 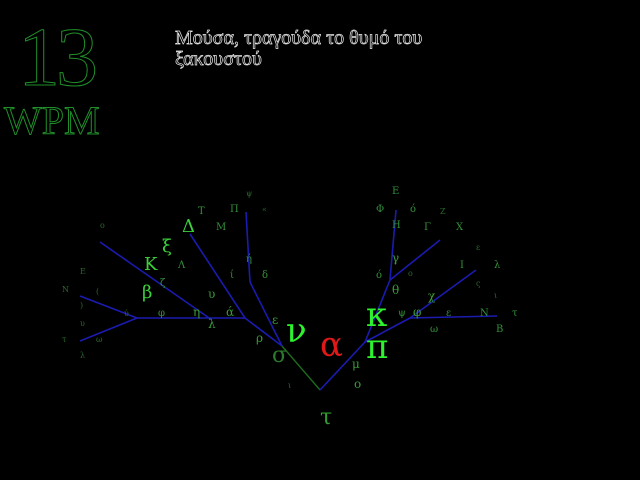 What do you see at coordinates (301, 368) in the screenshot?
I see `trunk-edge-left` at bounding box center [301, 368].